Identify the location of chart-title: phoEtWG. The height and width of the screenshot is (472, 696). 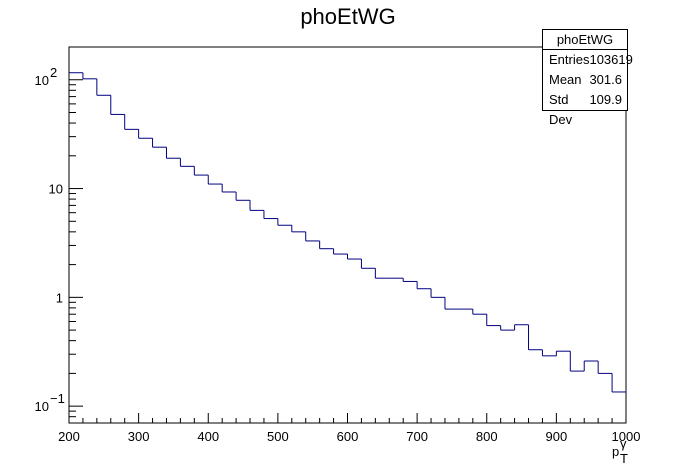
(348, 16).